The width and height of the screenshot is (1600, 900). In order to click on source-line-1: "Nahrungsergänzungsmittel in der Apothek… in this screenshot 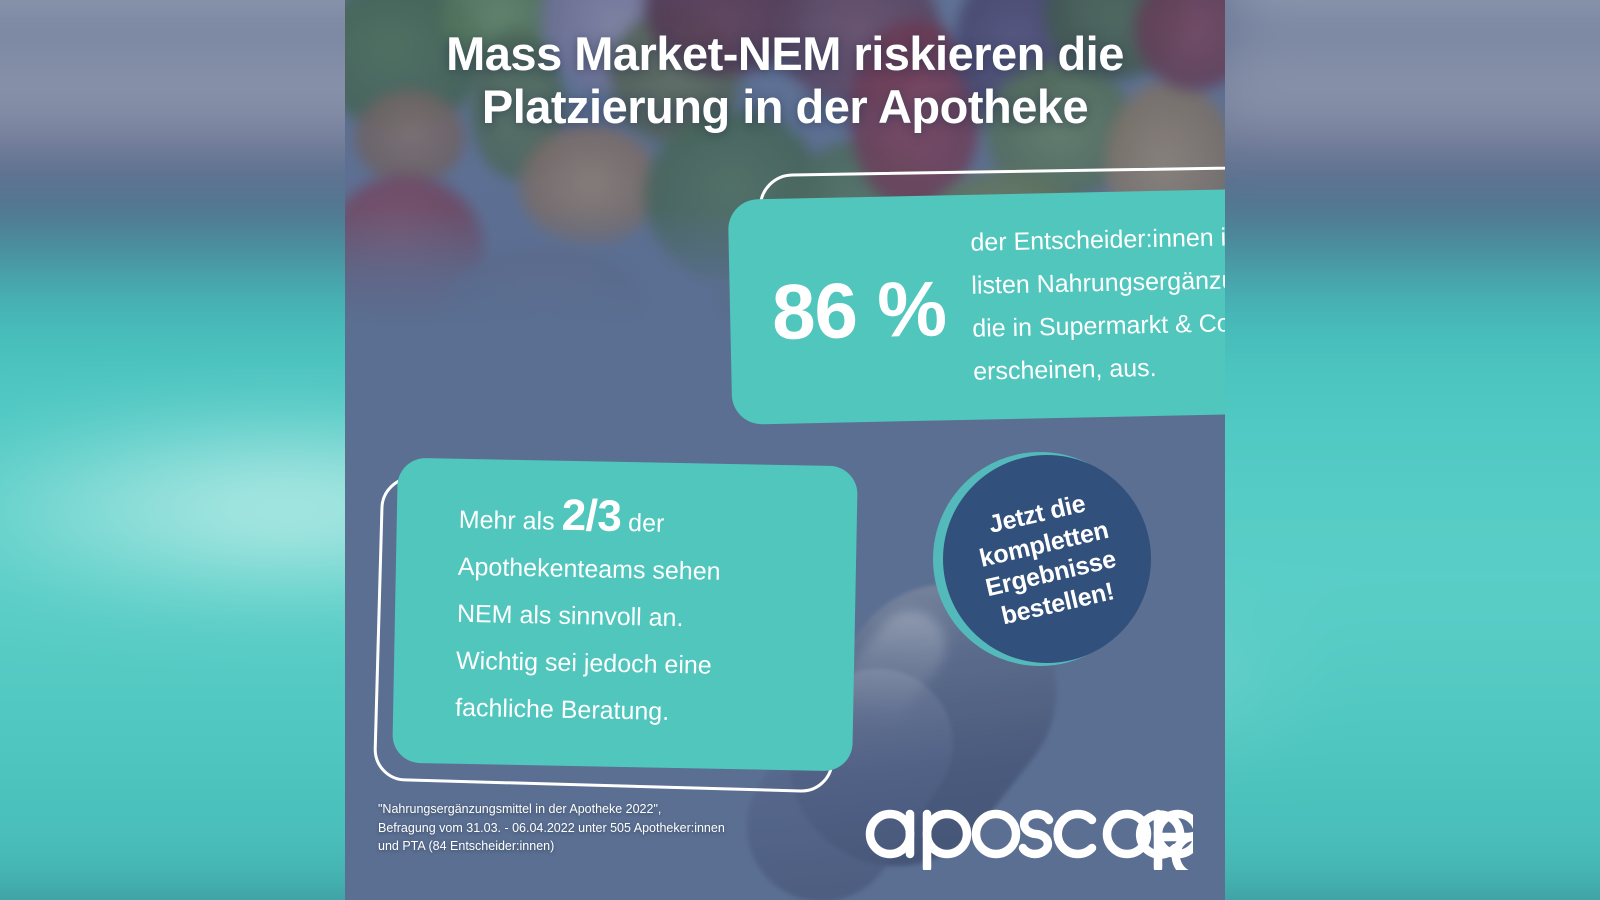, I will do `click(520, 809)`.